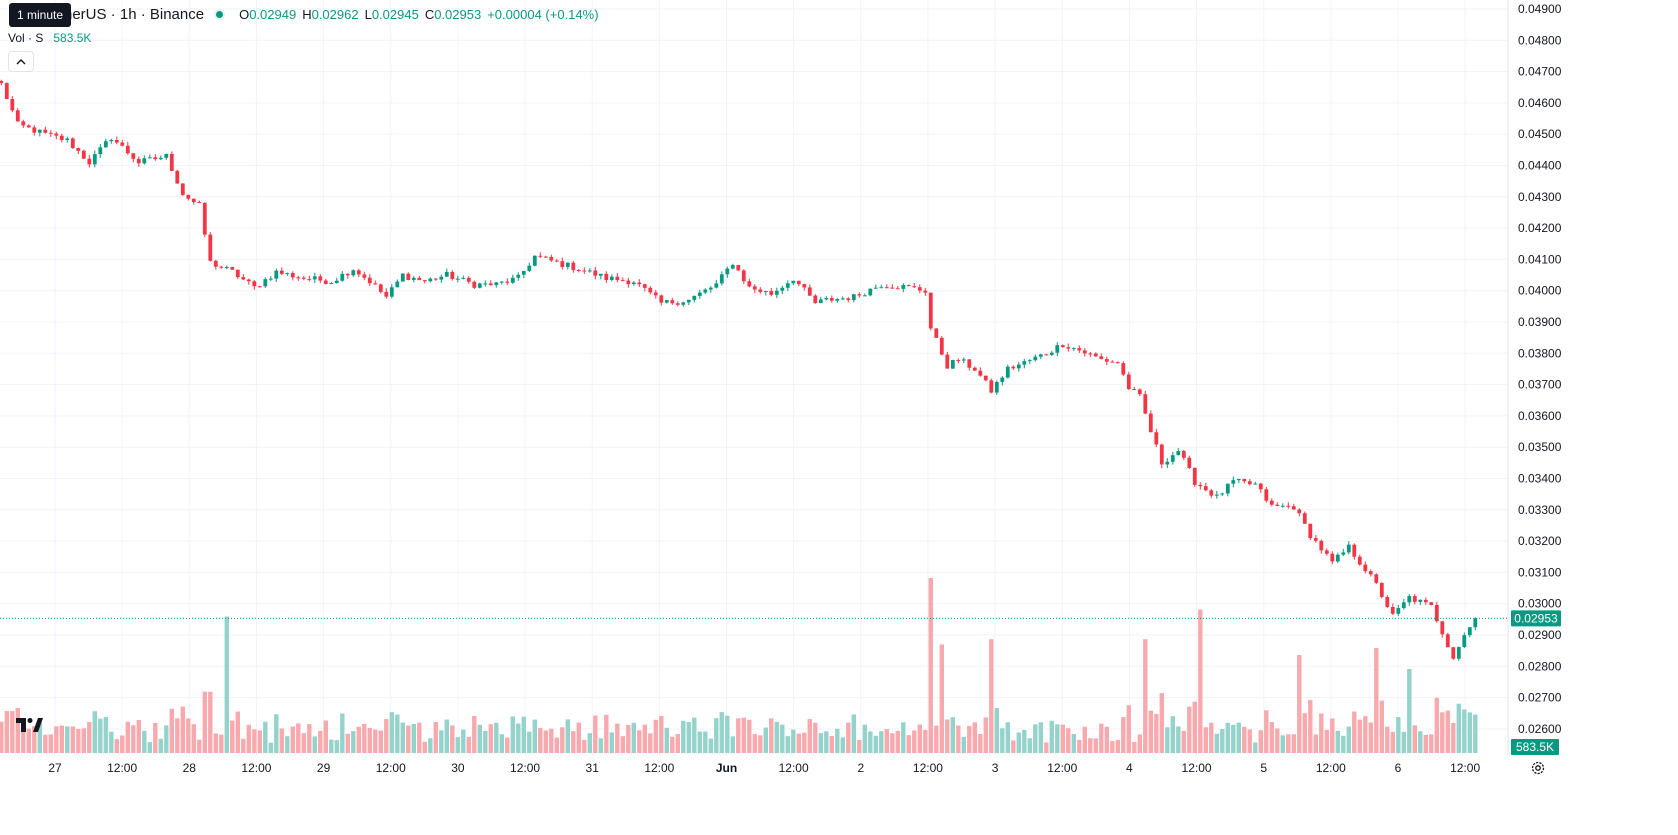  What do you see at coordinates (21, 61) in the screenshot?
I see `collapse-legend-button` at bounding box center [21, 61].